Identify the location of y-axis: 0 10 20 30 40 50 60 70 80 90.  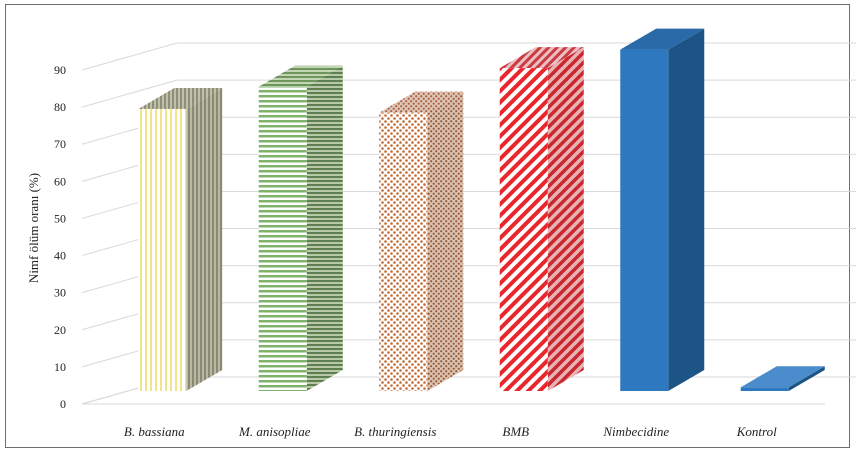
(60, 237).